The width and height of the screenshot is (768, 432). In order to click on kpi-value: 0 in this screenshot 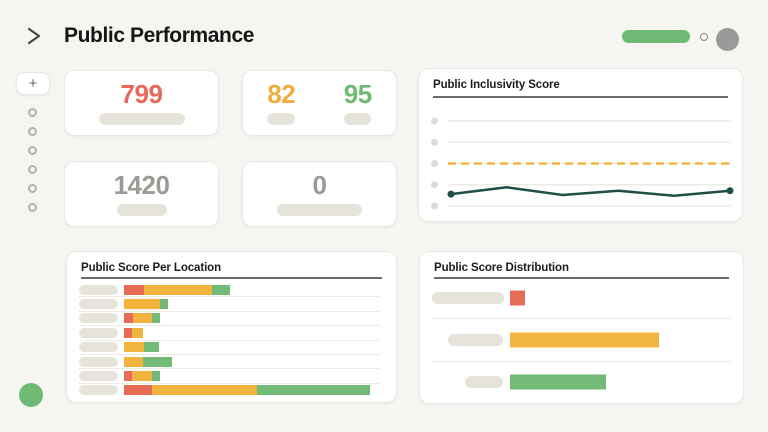, I will do `click(319, 185)`.